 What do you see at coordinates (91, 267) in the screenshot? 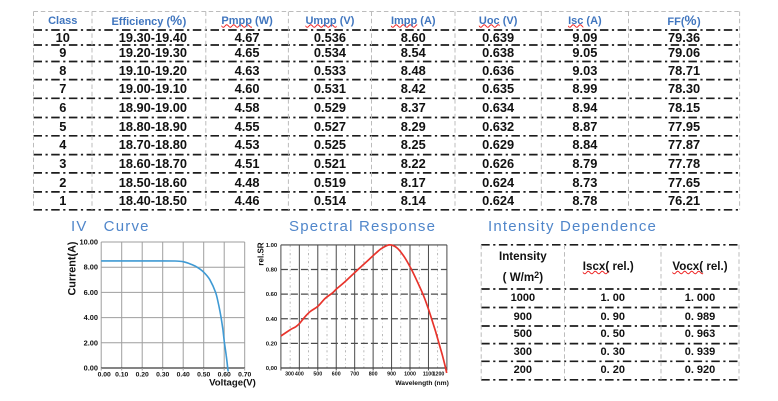
I see `svg-text: 8.00` at bounding box center [91, 267].